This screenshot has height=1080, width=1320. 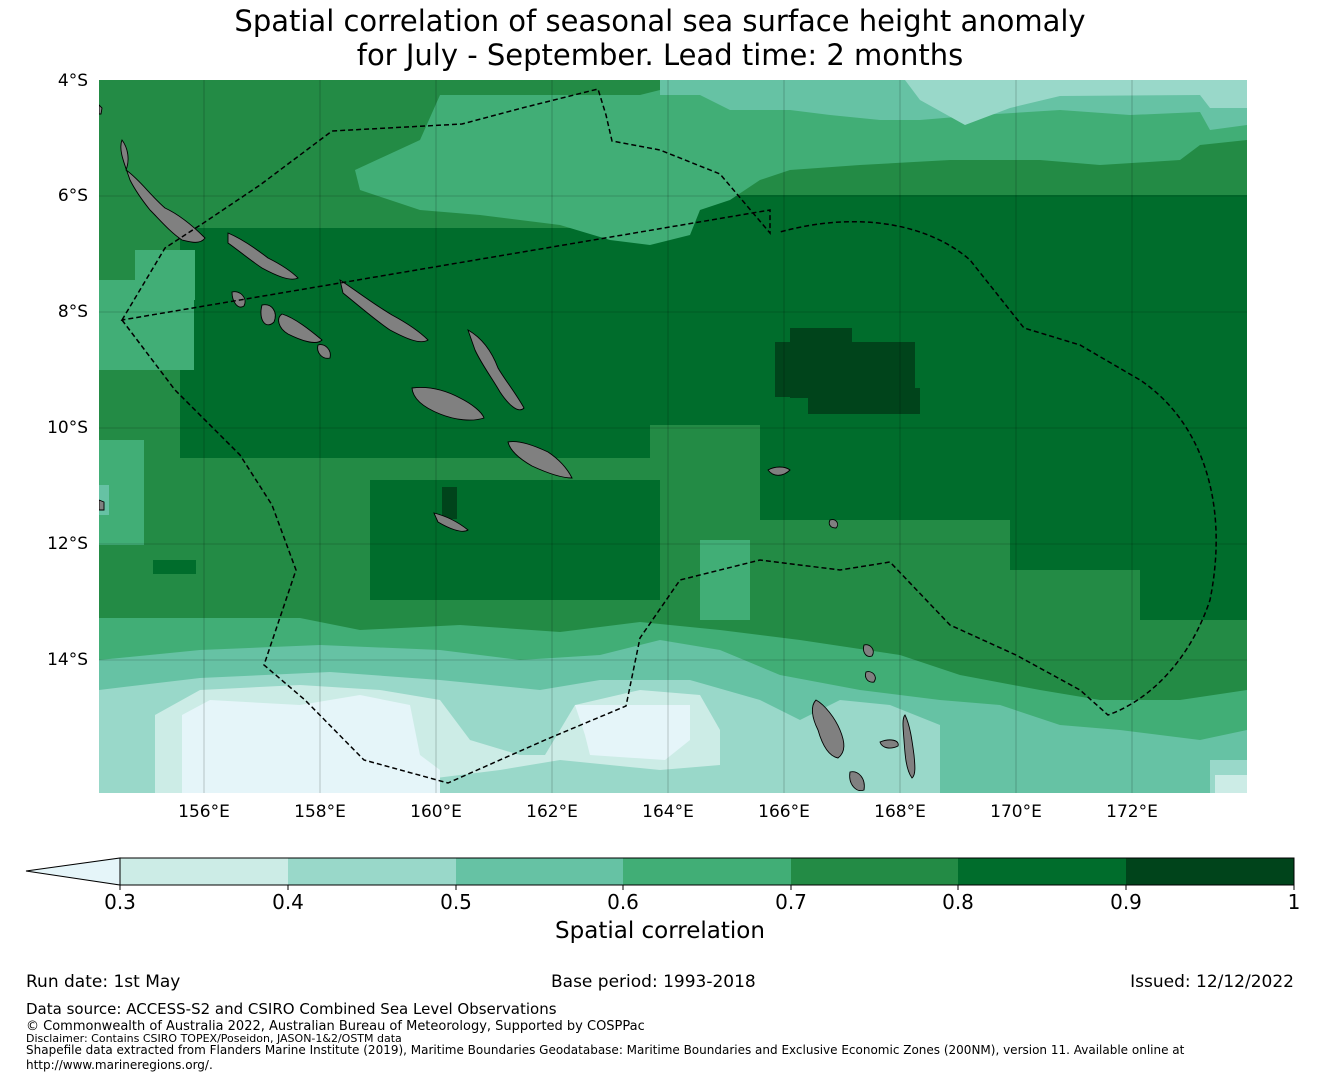 What do you see at coordinates (320, 812) in the screenshot?
I see `lon-label-158e: 158°E` at bounding box center [320, 812].